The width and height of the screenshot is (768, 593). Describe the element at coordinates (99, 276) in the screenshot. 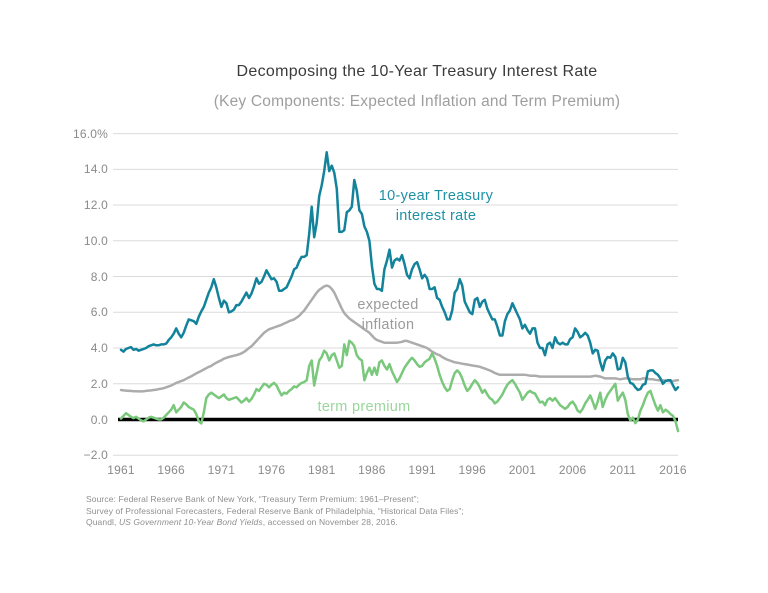

I see `y-axis-tick-label: 8.0` at that location.